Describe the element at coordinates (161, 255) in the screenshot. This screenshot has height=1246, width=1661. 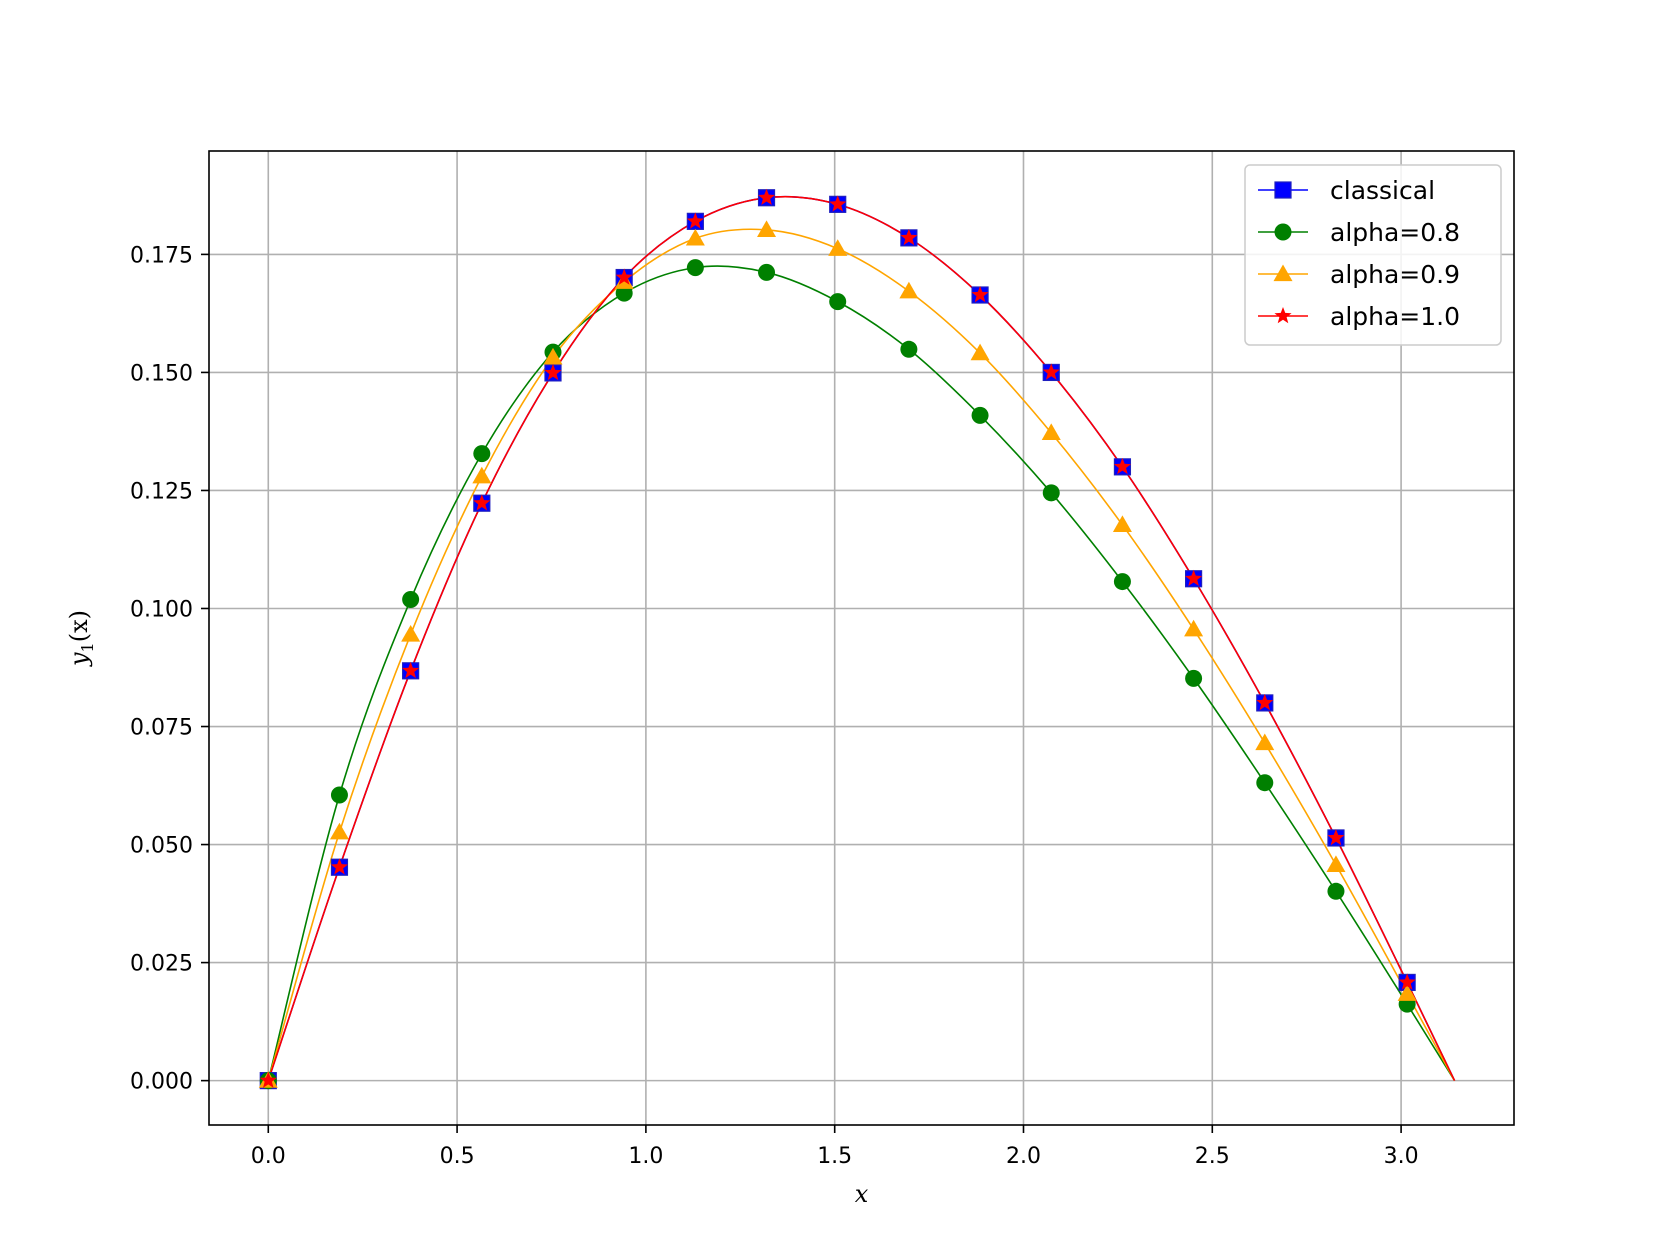
I see `y-tick-label: 0.175` at that location.